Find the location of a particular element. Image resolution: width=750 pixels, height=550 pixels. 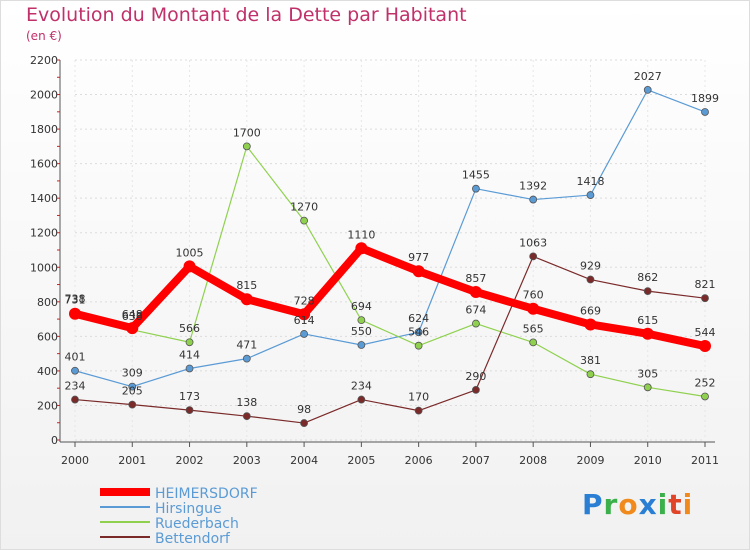

data-label-bettendorf: 821 is located at coordinates (705, 284).